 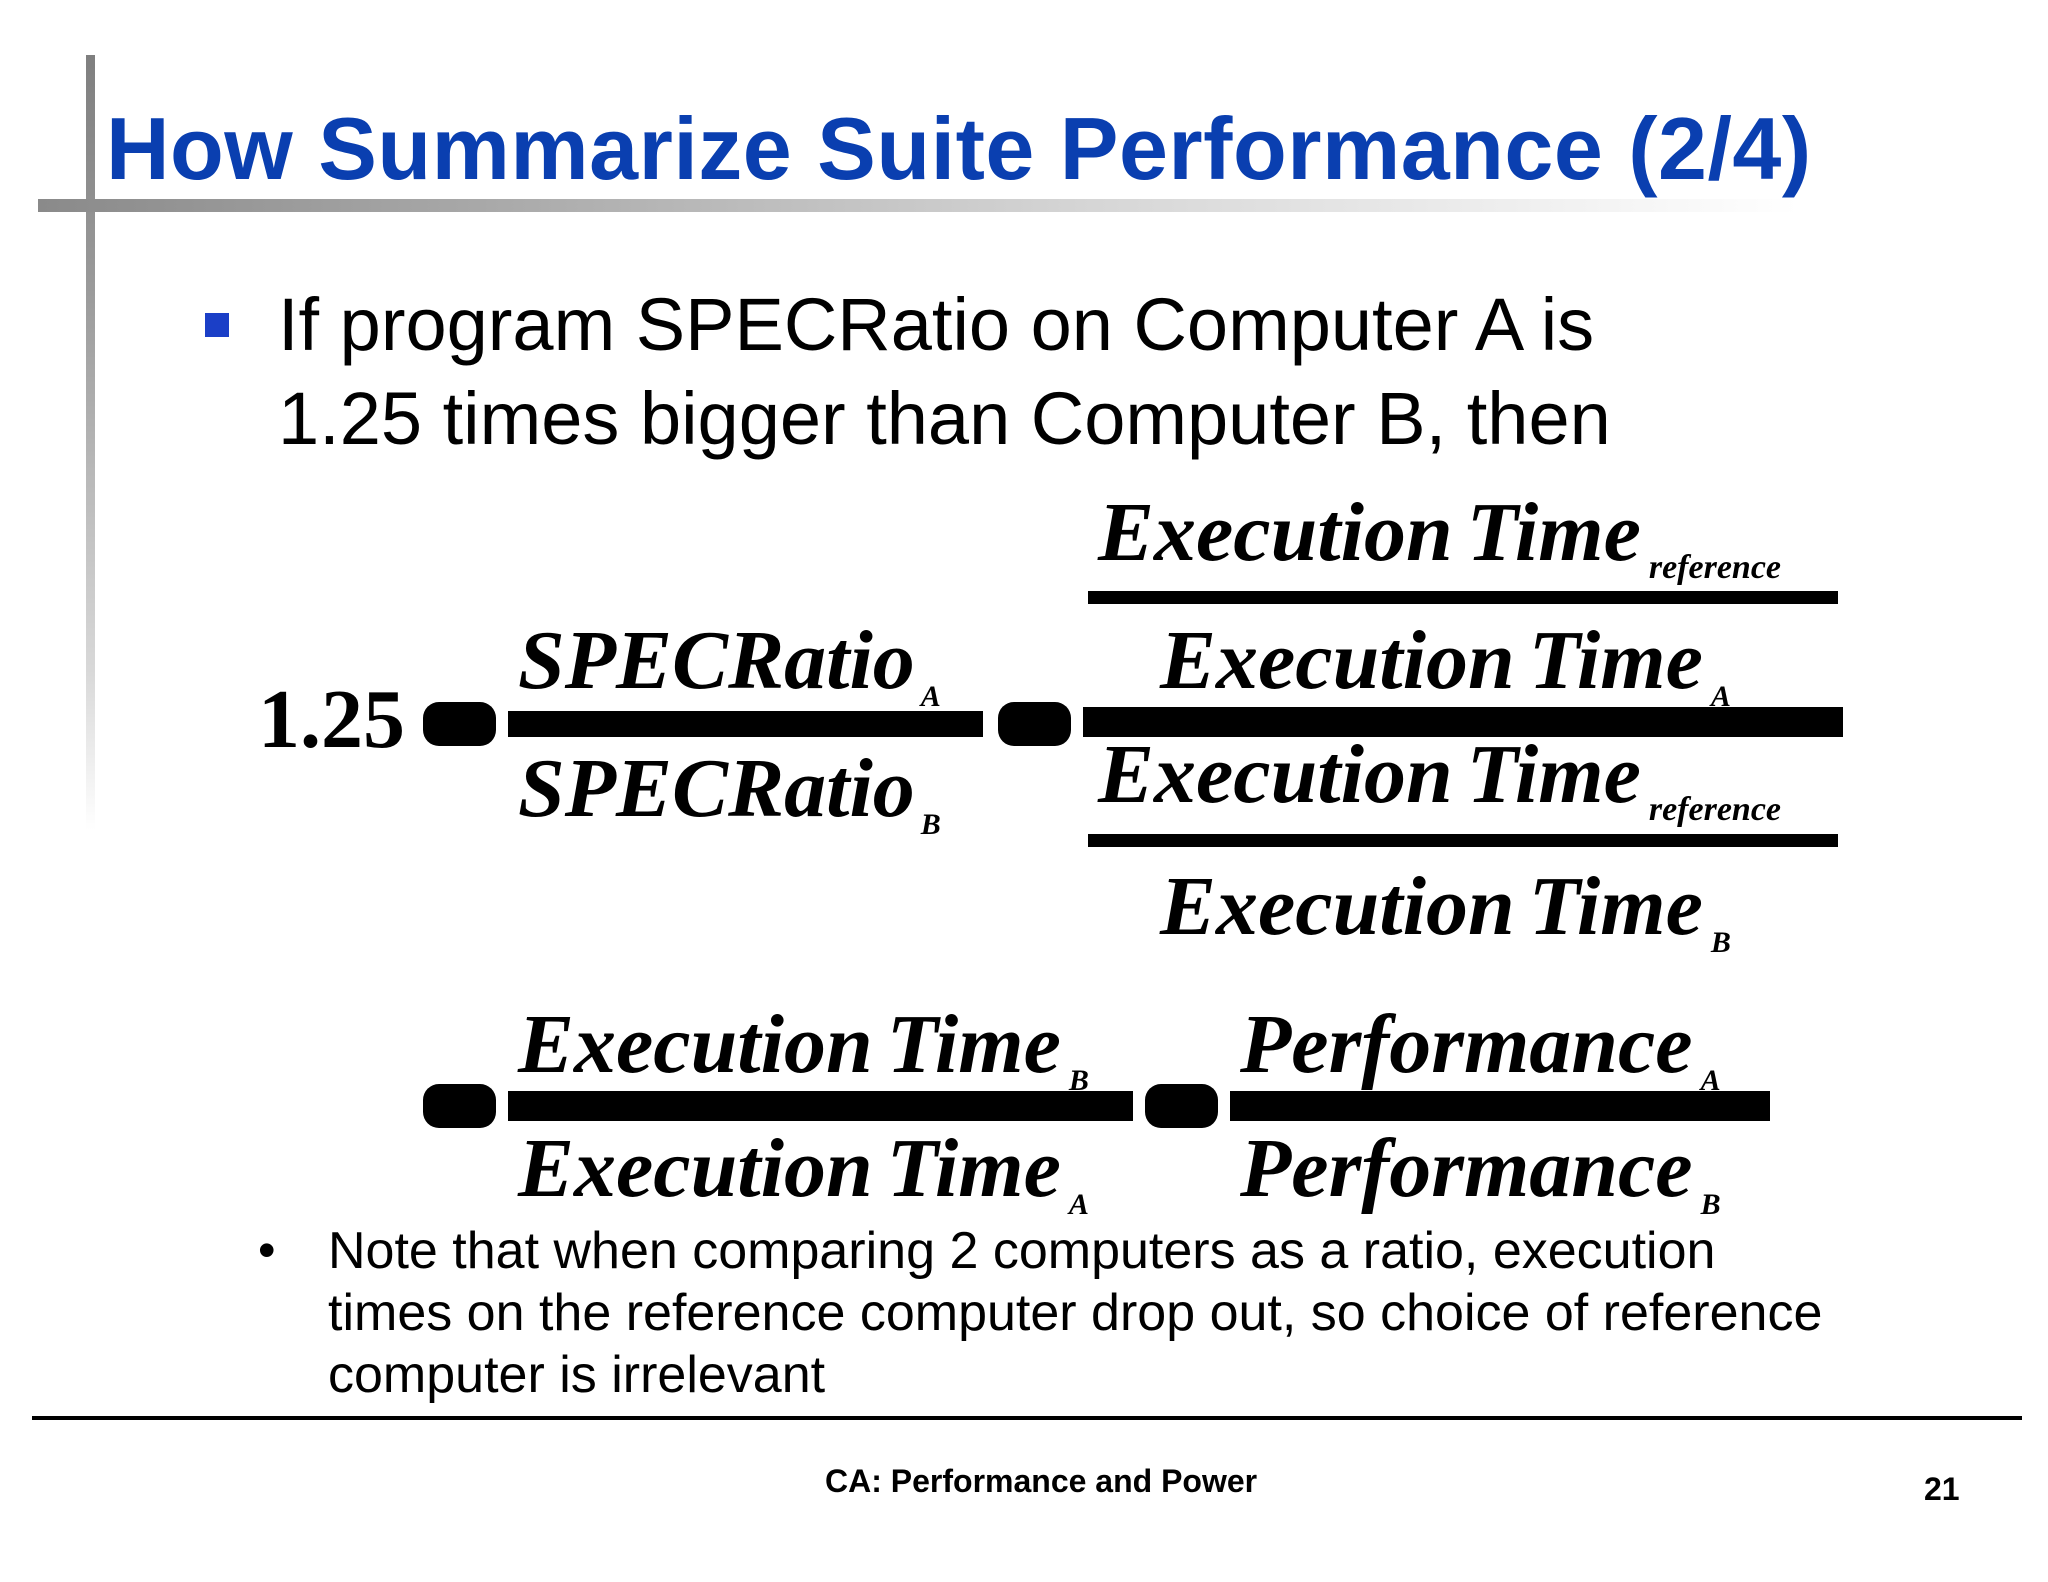 I want to click on fraction-bar-exec, so click(x=820, y=1106).